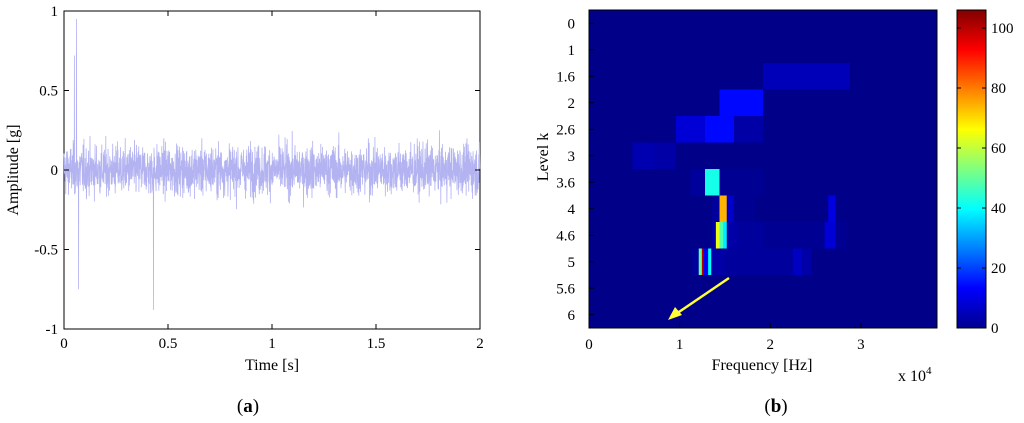  What do you see at coordinates (572, 316) in the screenshot?
I see `level-tick-label: 6` at bounding box center [572, 316].